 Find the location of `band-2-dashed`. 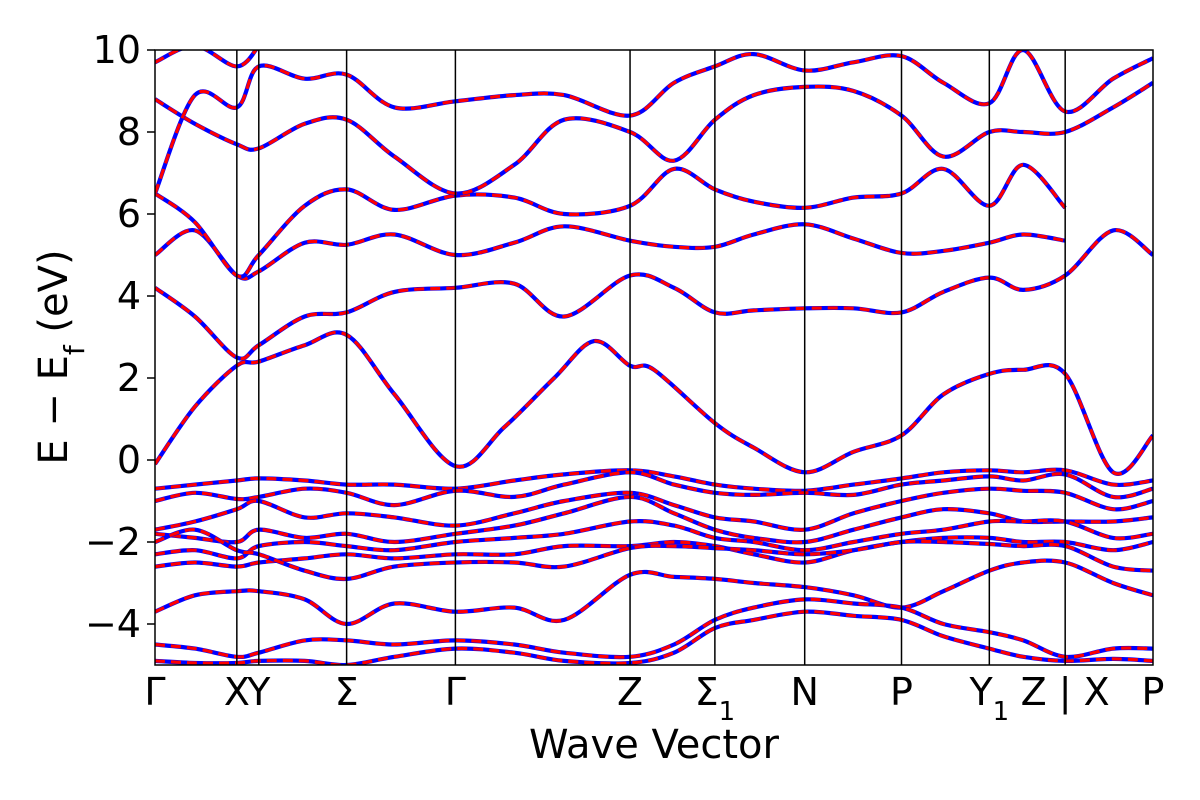

band-2-dashed is located at coordinates (610, 251).